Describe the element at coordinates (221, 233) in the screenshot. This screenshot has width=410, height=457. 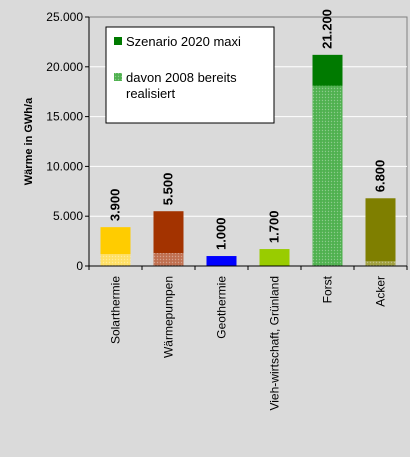
I see `data-label-2: 1.000` at that location.